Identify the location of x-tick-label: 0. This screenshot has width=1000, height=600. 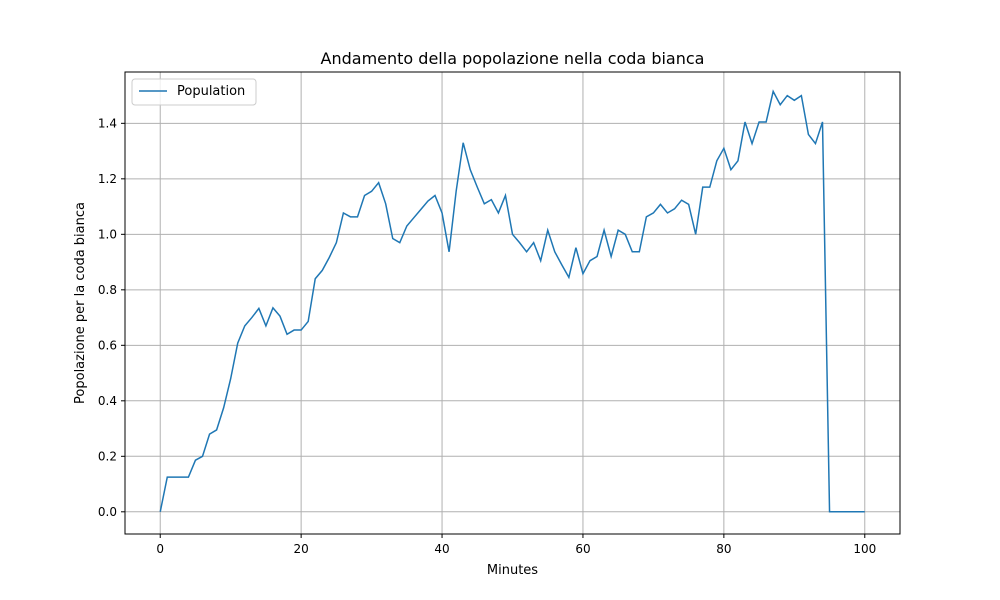
(160, 549).